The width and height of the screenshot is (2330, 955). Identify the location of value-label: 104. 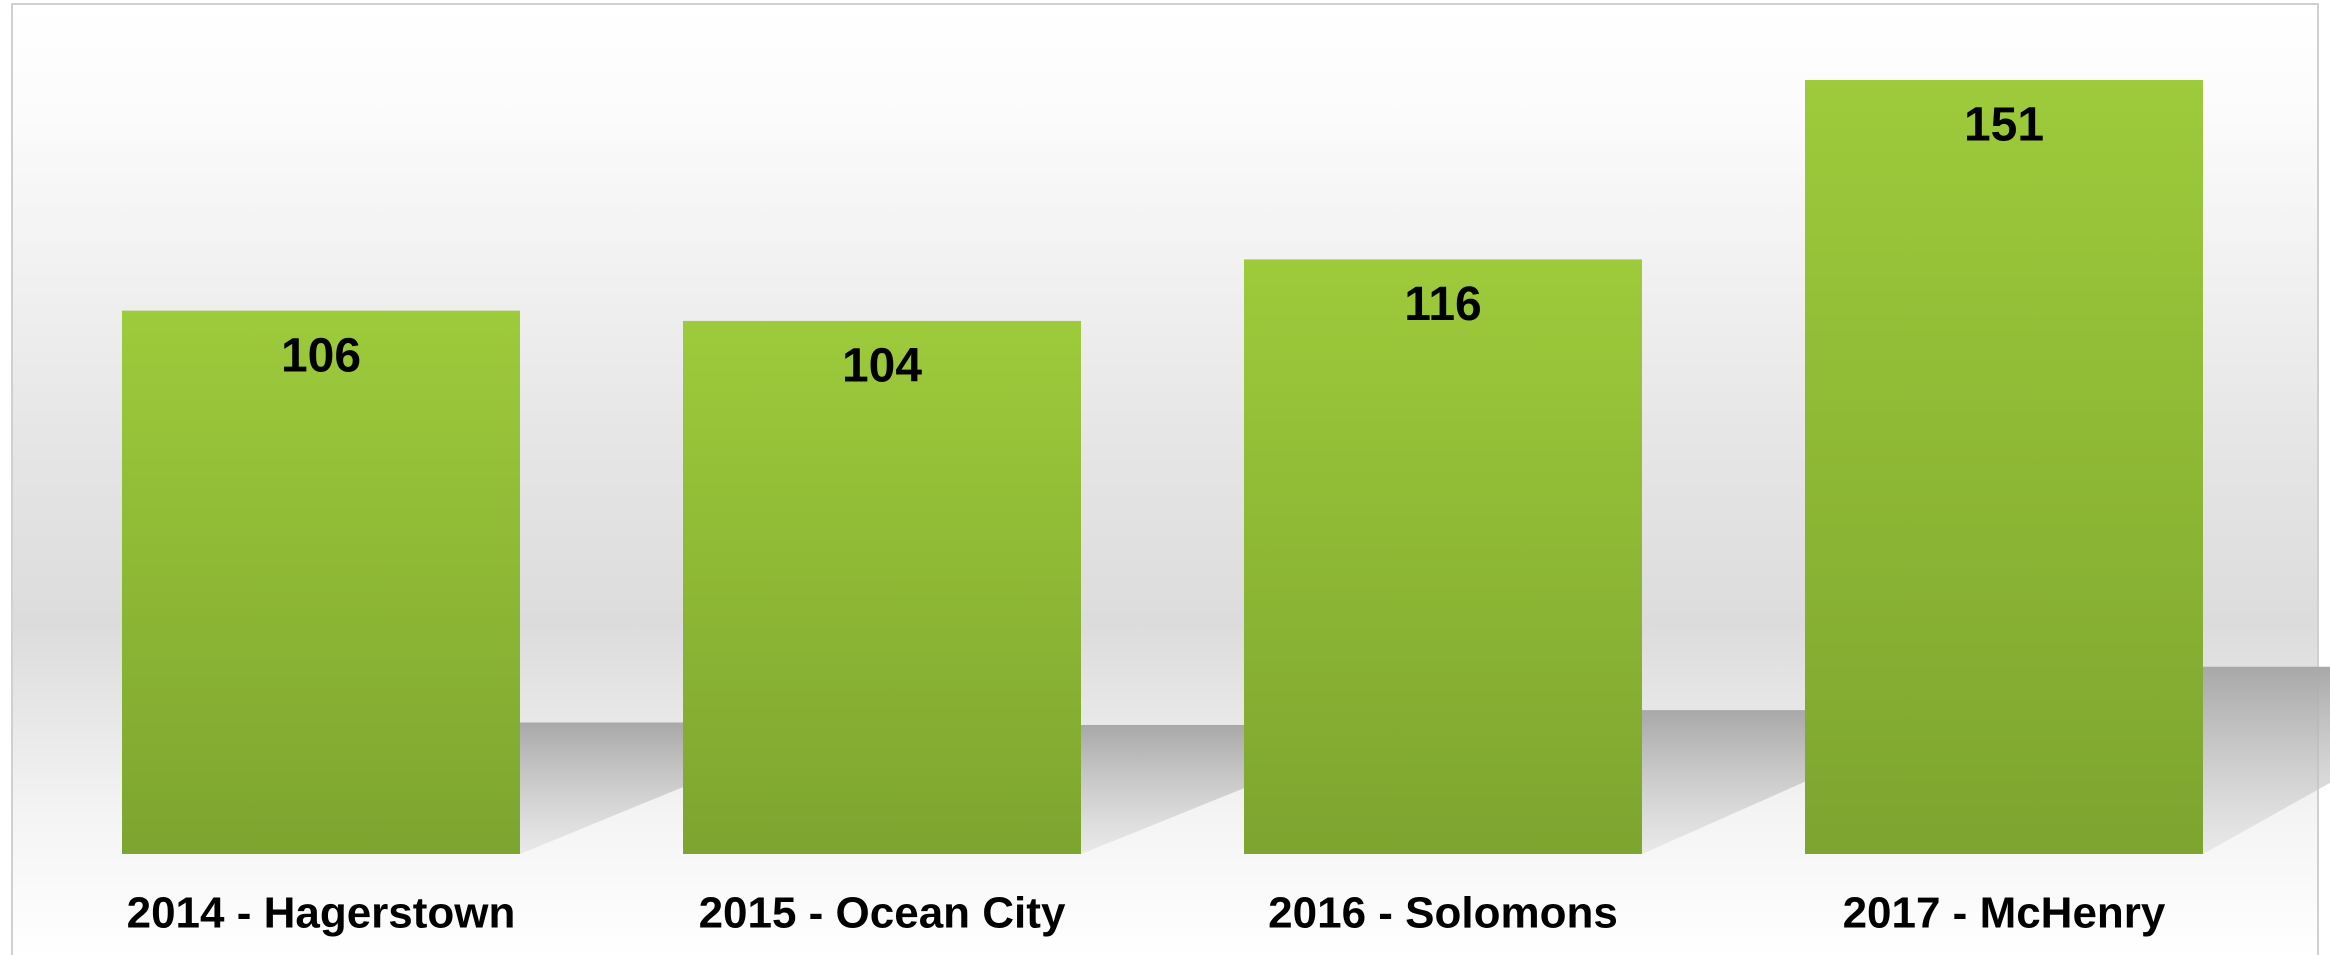
(882, 366).